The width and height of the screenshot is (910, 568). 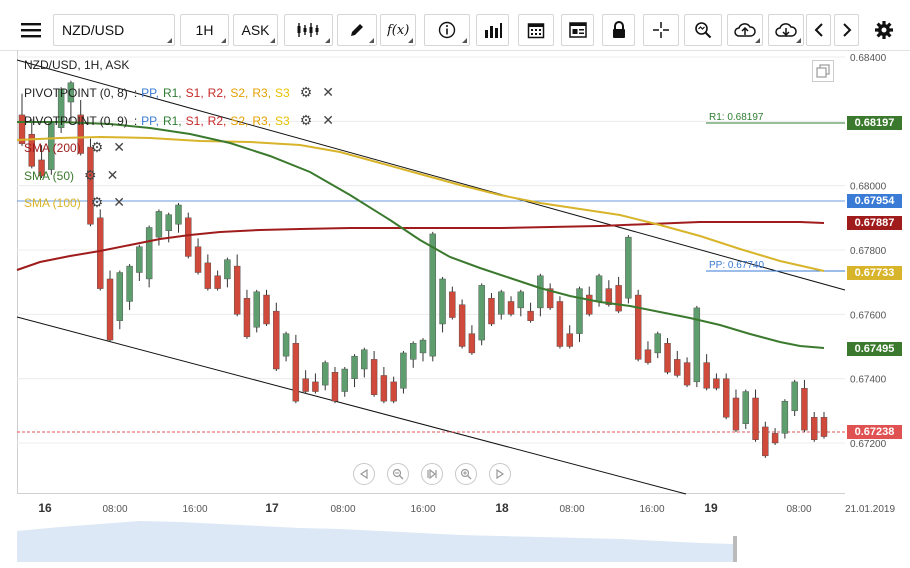 I want to click on zoom-icon, so click(x=703, y=30).